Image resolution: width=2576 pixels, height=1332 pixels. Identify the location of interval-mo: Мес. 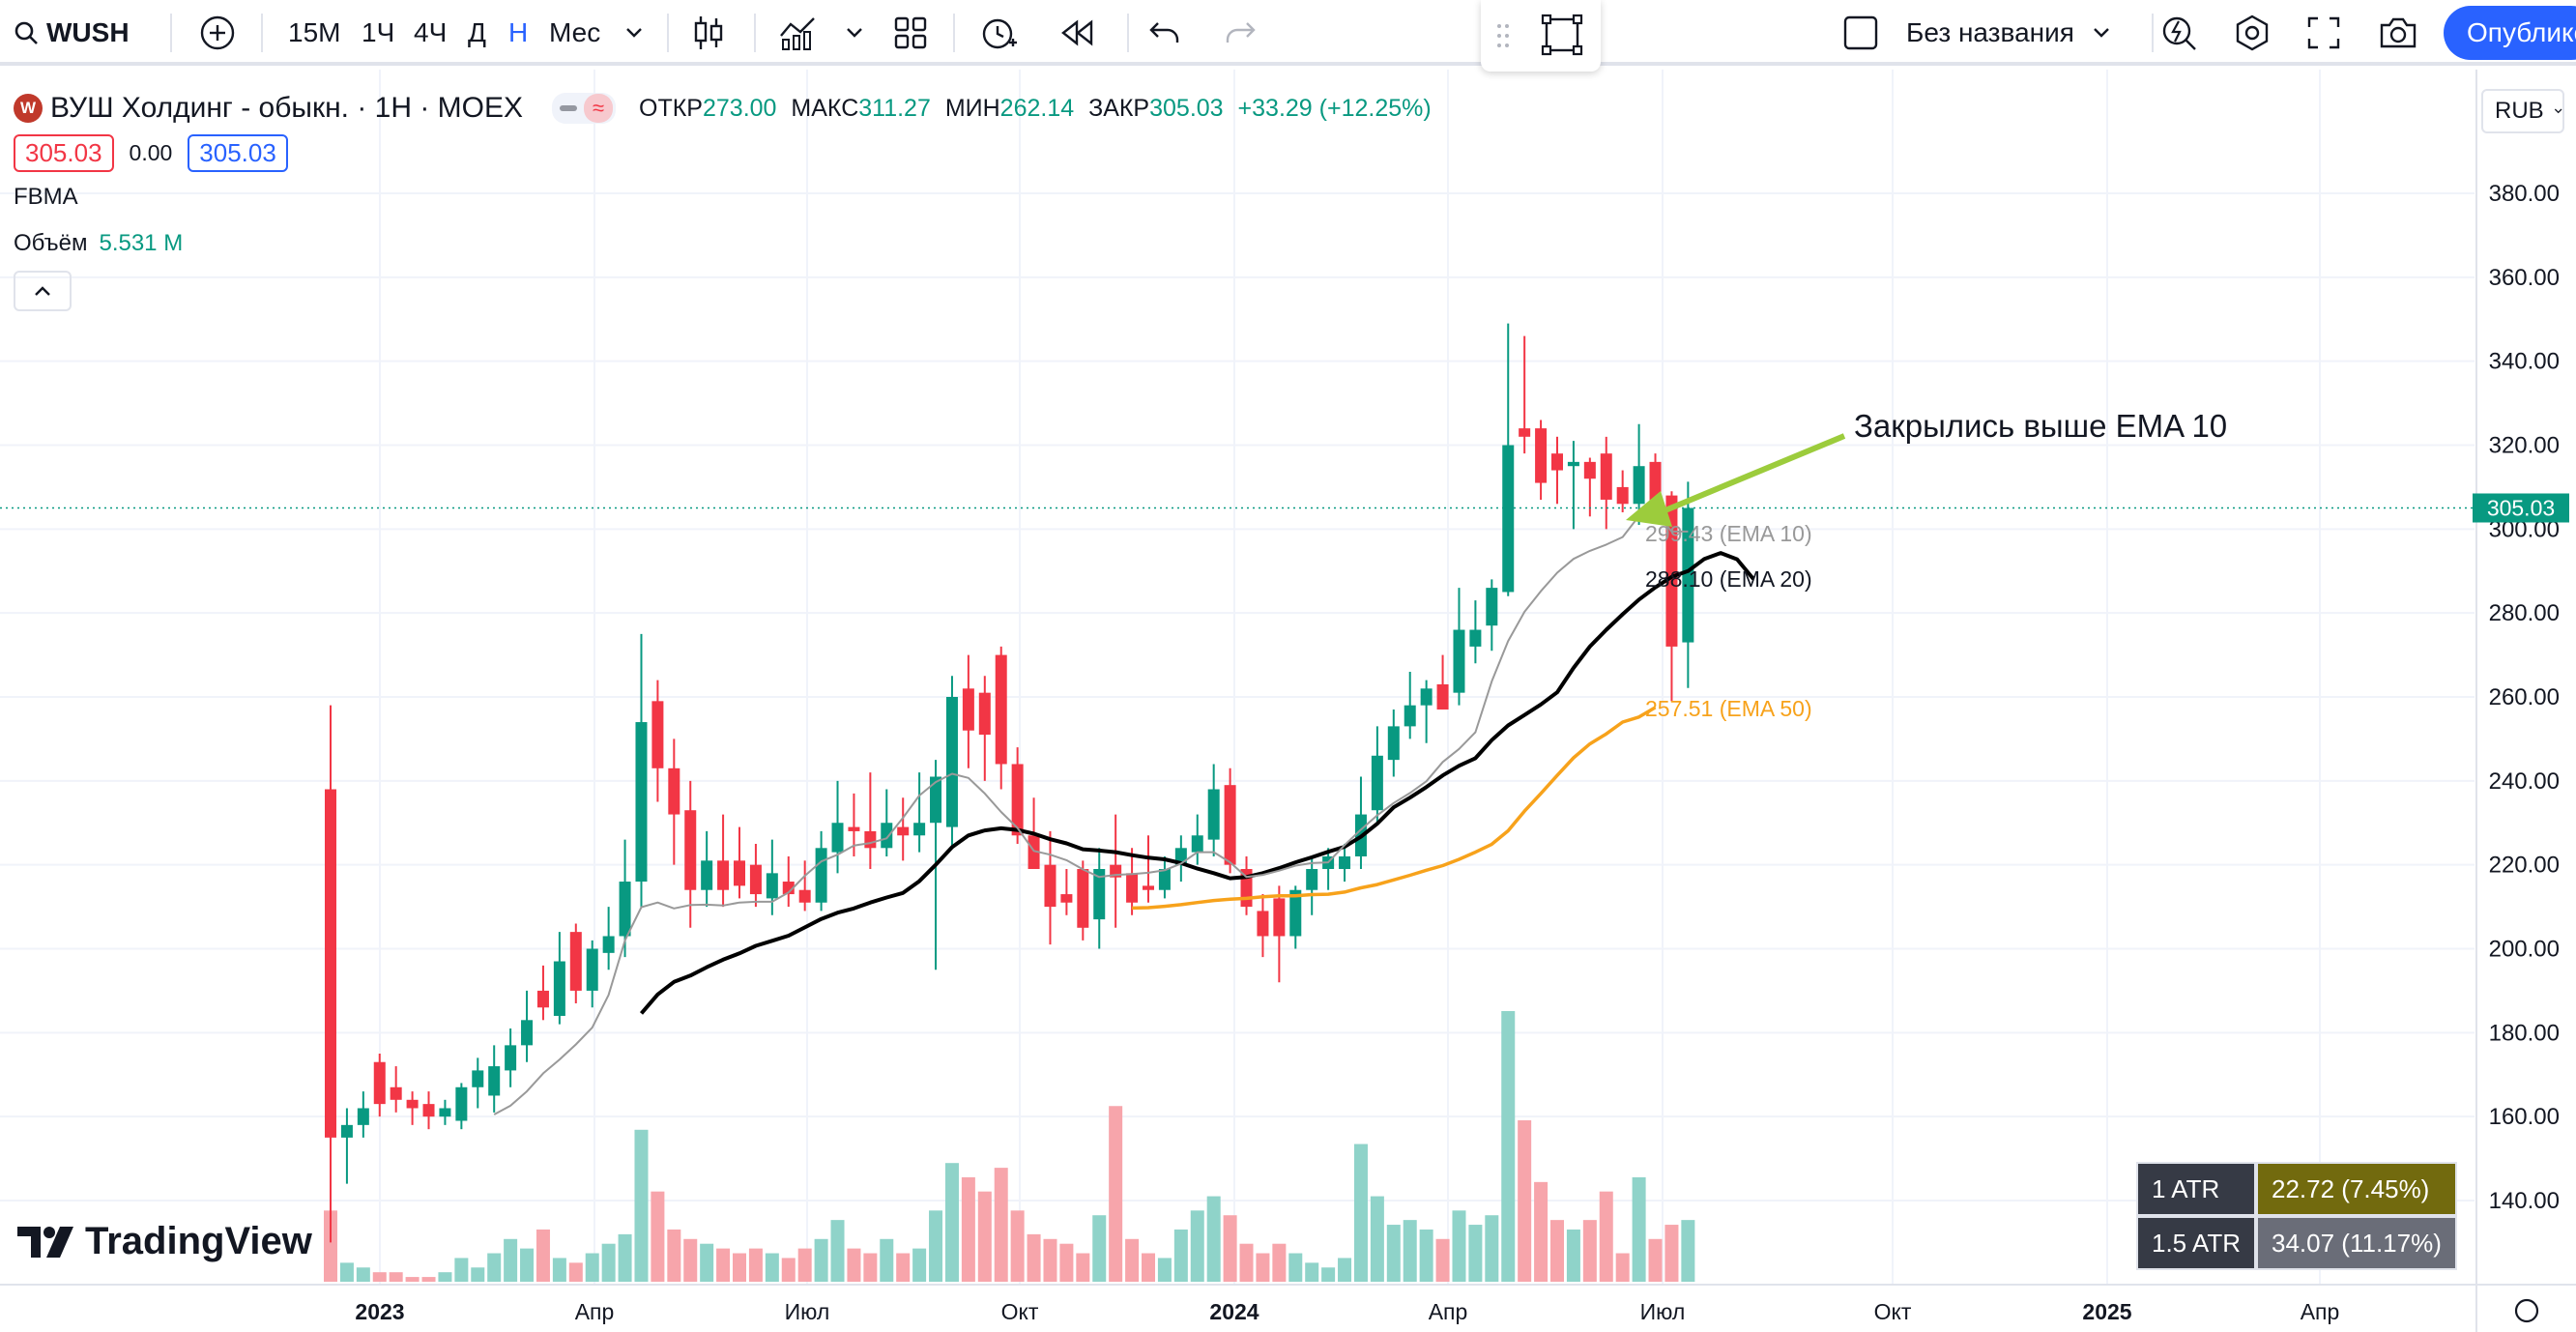
(574, 33).